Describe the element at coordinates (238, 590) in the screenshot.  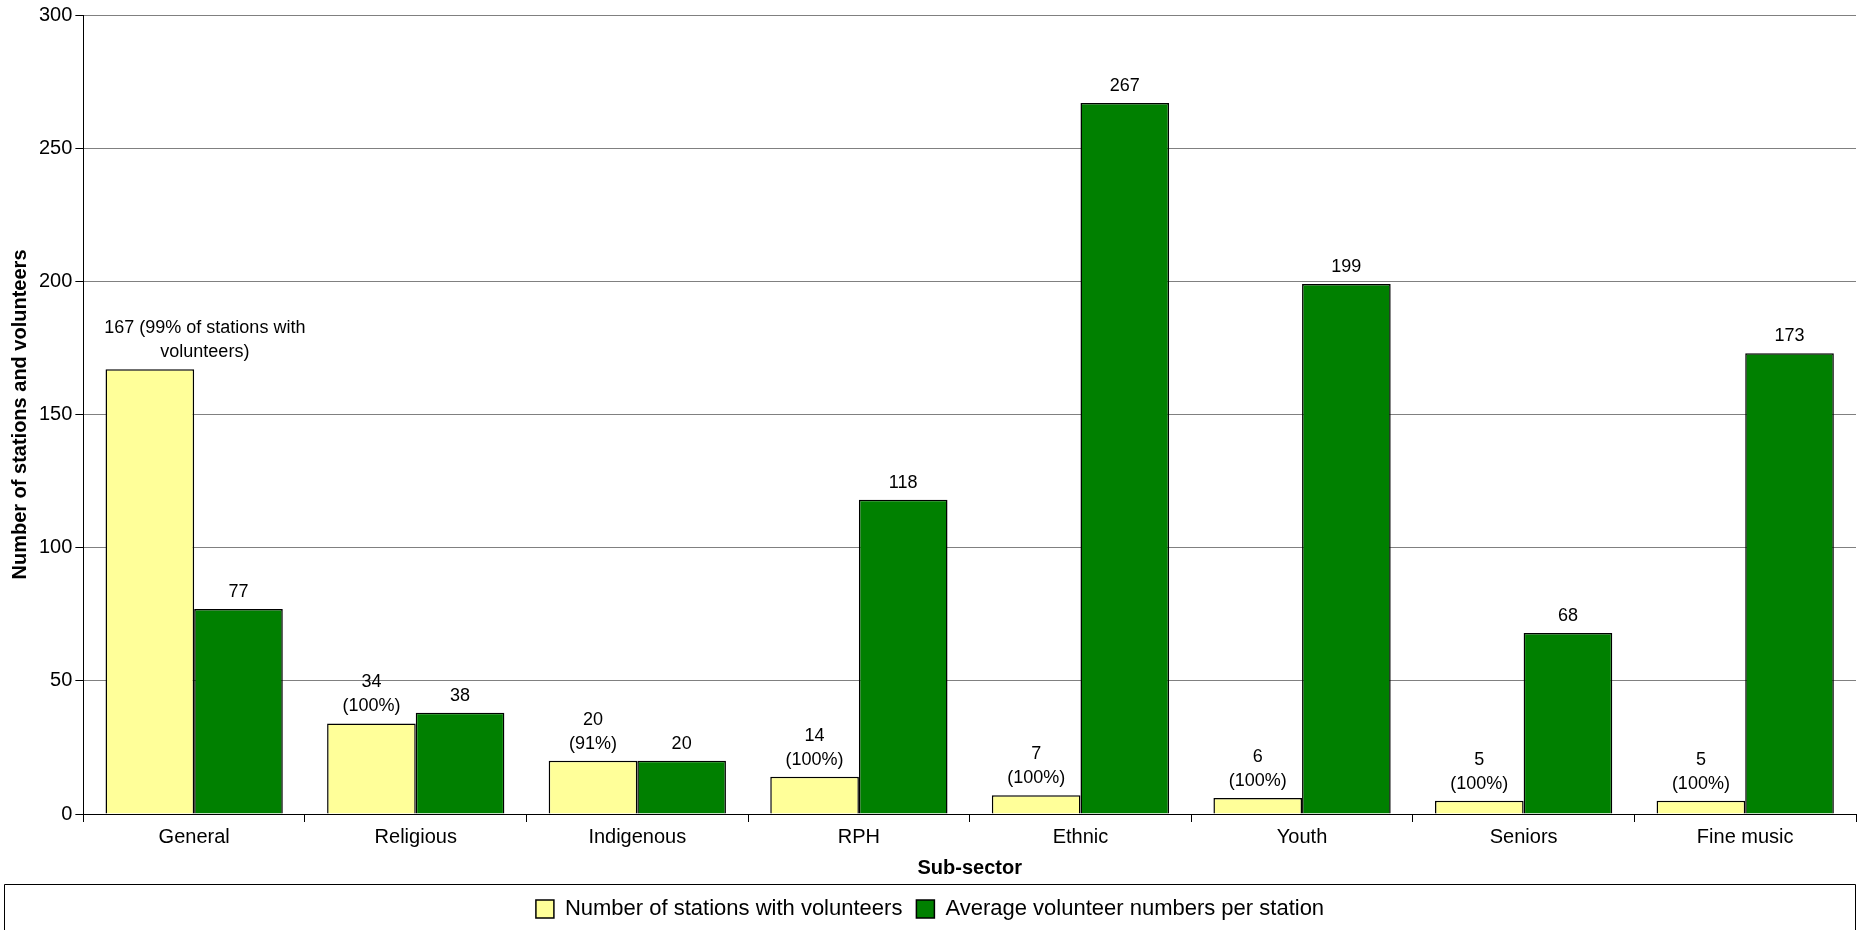
I see `data-label: 77` at that location.